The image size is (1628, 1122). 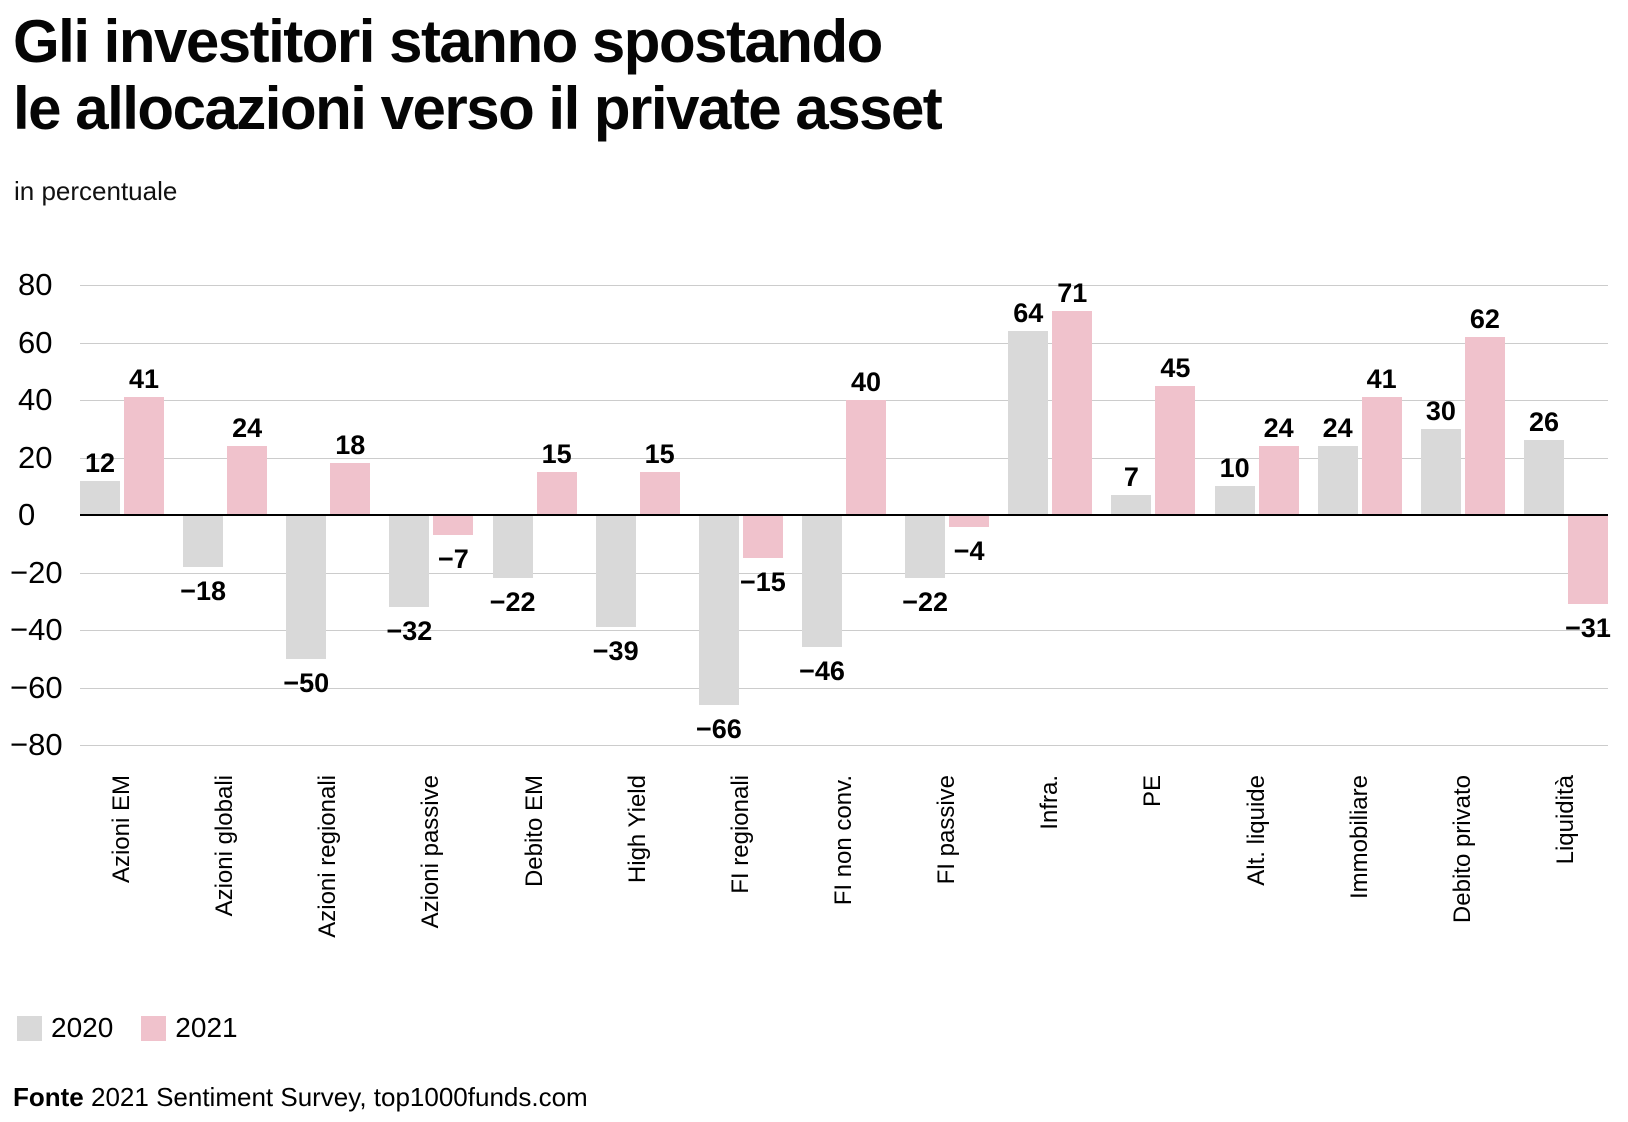 What do you see at coordinates (718, 728) in the screenshot?
I see `bar-value-label-2020-fi-regionali: −66` at bounding box center [718, 728].